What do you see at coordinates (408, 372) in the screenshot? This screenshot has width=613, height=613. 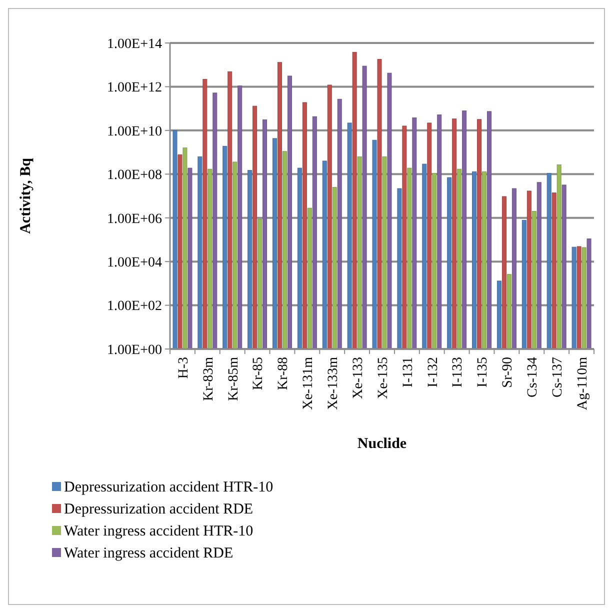 I see `x-tick-label: I-131` at bounding box center [408, 372].